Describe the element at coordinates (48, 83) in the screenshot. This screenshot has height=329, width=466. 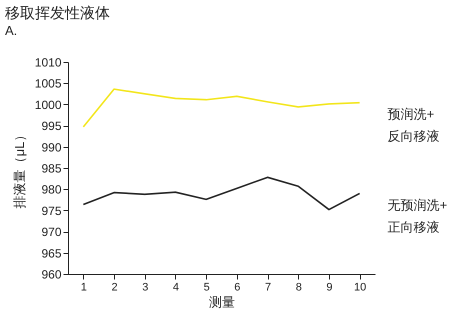
I see `y-tick-label: 1005` at that location.